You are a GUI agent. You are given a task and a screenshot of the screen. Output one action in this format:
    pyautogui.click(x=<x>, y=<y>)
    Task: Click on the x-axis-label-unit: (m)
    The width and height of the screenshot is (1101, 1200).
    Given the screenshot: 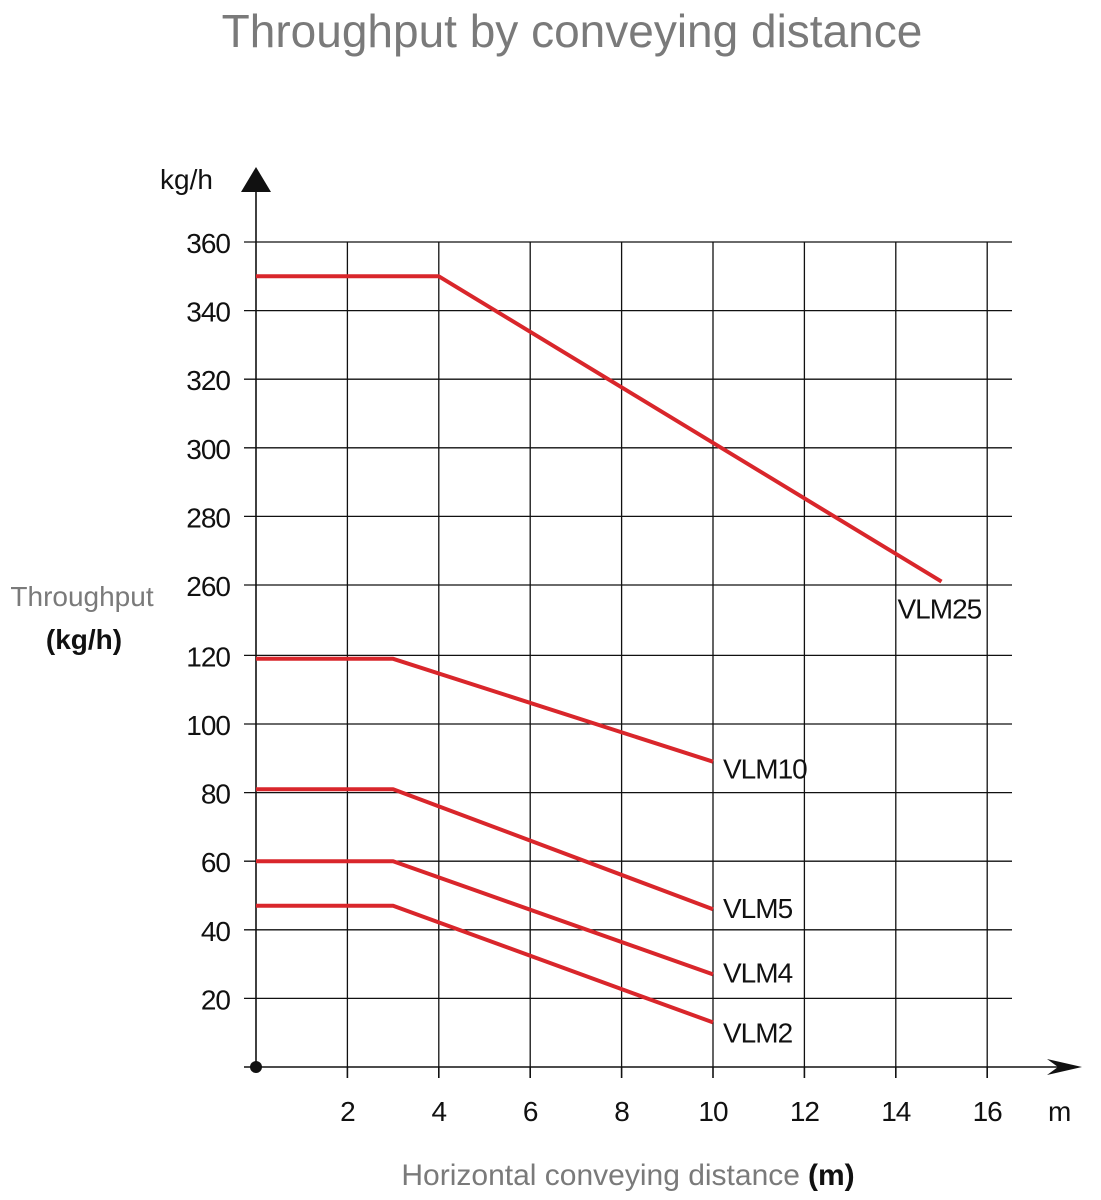 What is the action you would take?
    pyautogui.click(x=831, y=1175)
    